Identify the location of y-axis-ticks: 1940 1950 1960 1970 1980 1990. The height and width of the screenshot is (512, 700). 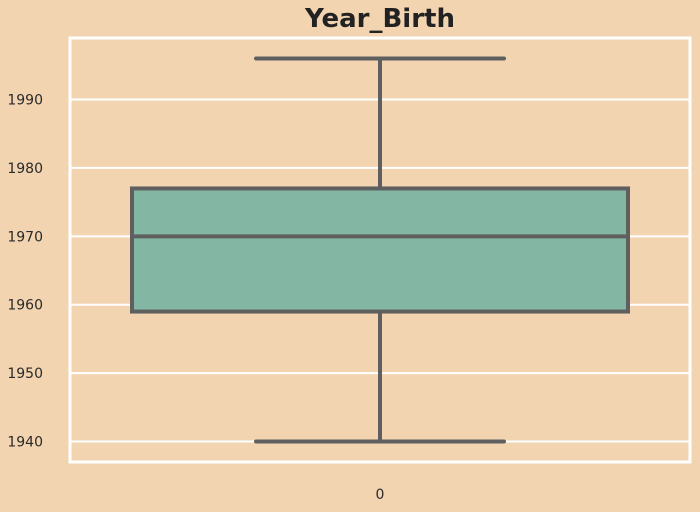
(25, 272).